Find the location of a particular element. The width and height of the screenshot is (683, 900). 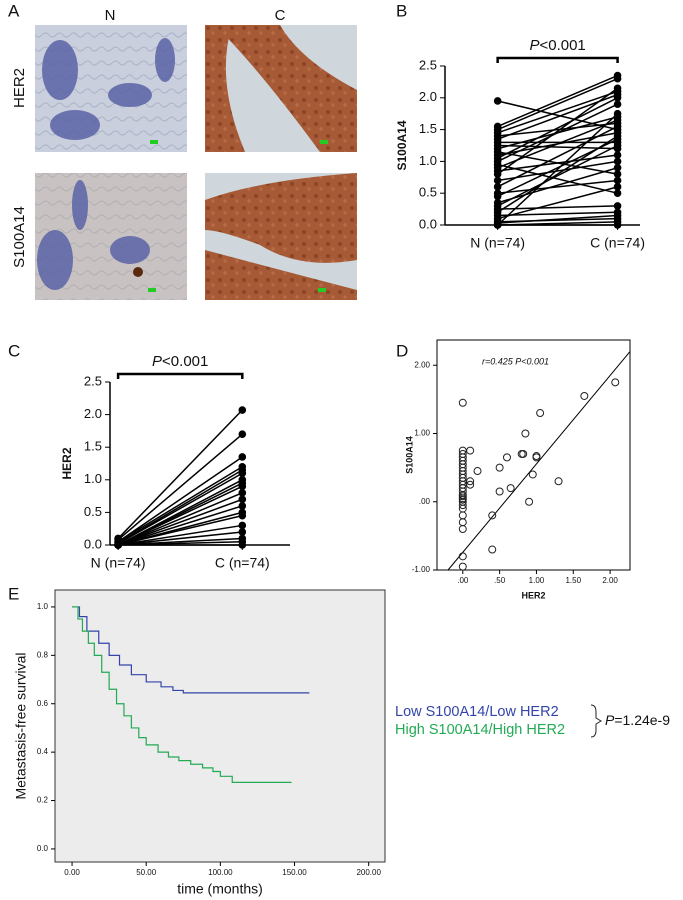

x-tick-label: 1.50 is located at coordinates (573, 580).